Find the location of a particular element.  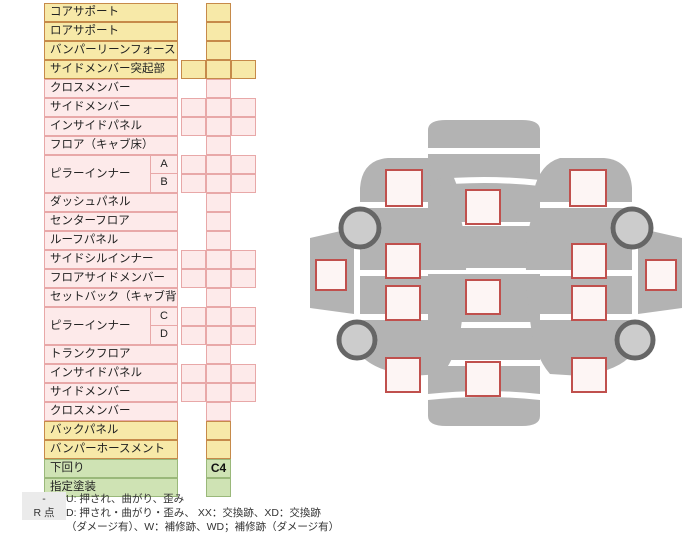

structure-row-merged: ピラーインナー A B is located at coordinates (150, 174).